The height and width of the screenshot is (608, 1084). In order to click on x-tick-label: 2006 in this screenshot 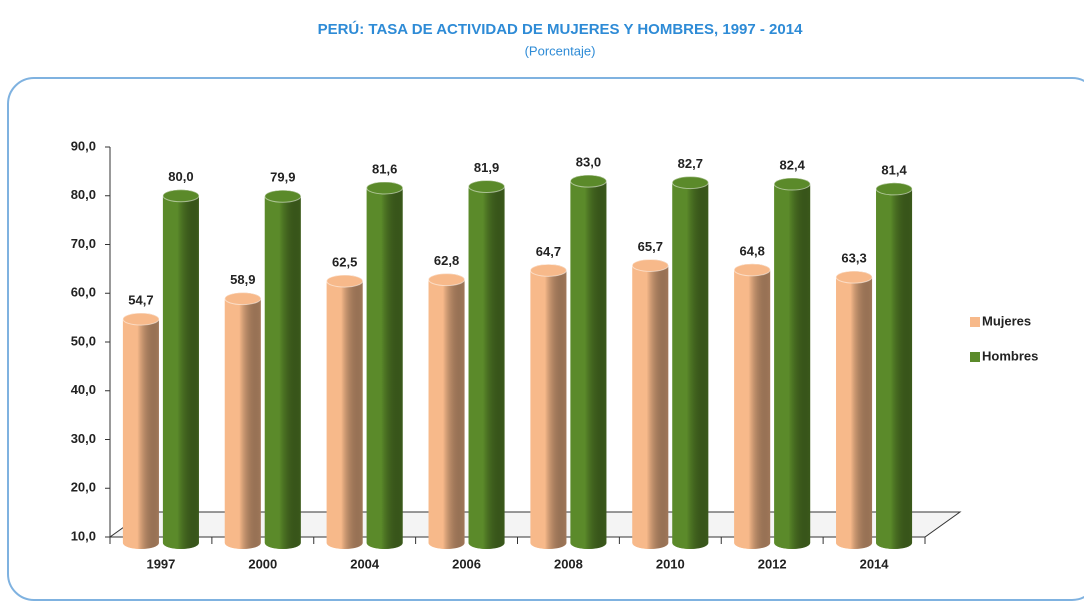, I will do `click(466, 563)`.